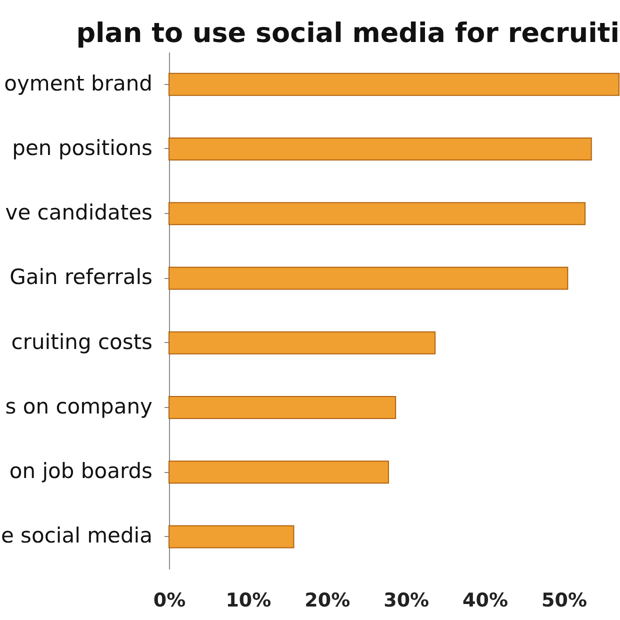  What do you see at coordinates (249, 601) in the screenshot?
I see `x-tick-label: 10%` at bounding box center [249, 601].